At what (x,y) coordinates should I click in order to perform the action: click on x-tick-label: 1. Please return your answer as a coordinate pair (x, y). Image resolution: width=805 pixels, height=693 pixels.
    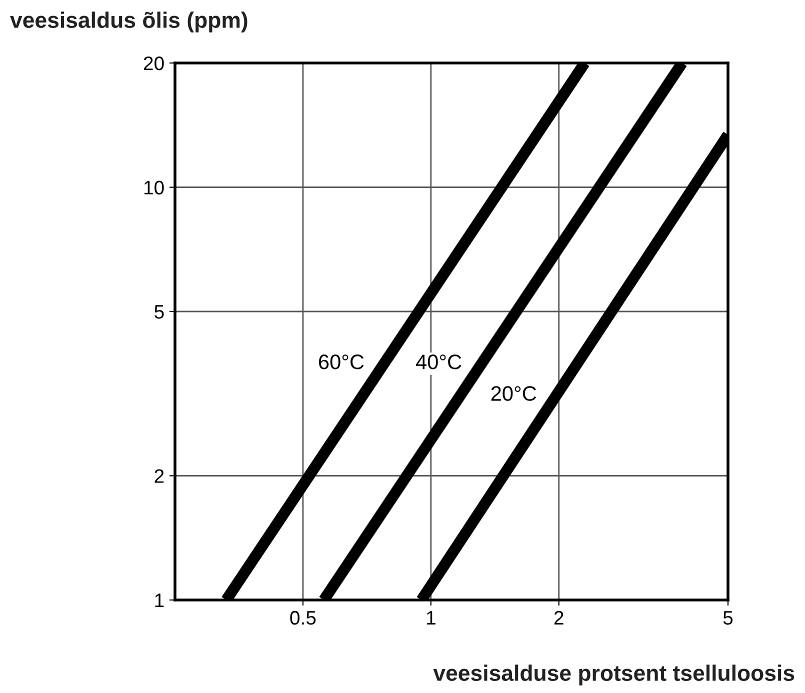
    Looking at the image, I should click on (431, 618).